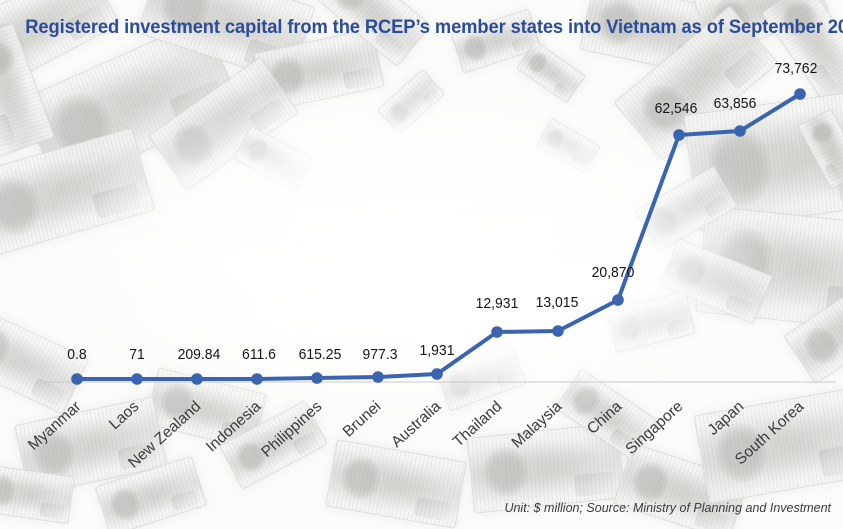  I want to click on data-point-value-label: 20,870, so click(613, 272).